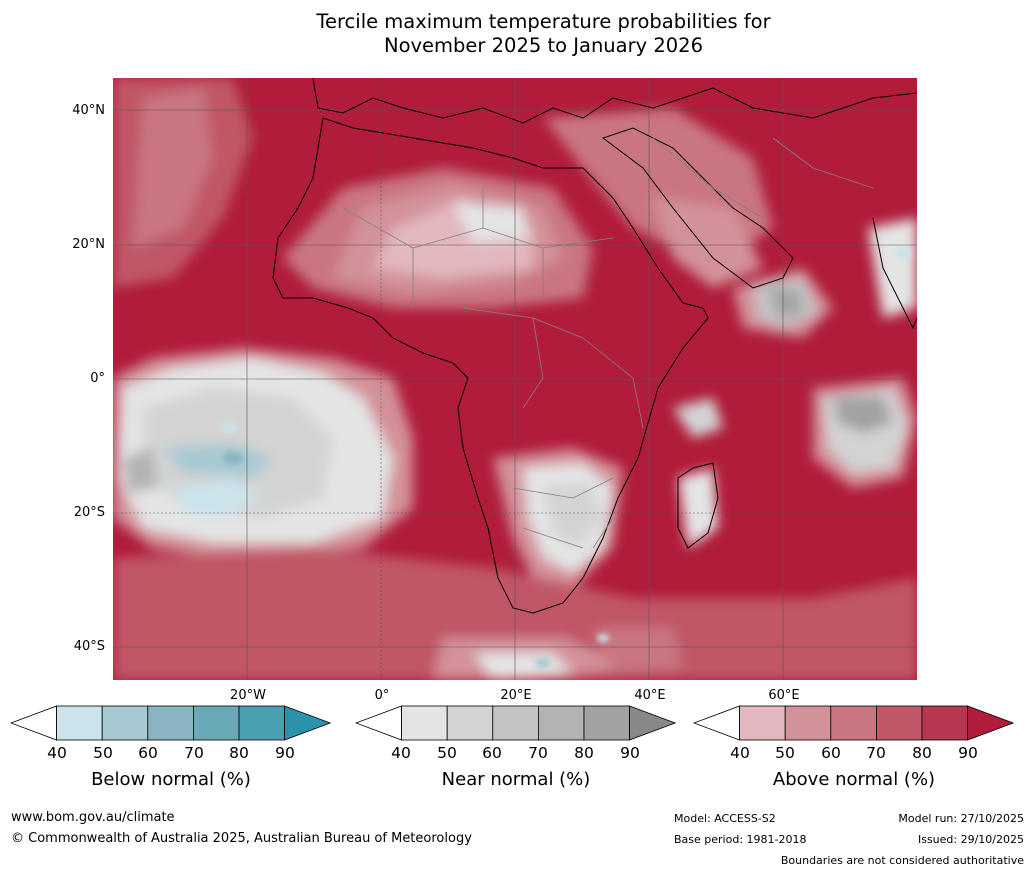  What do you see at coordinates (650, 695) in the screenshot?
I see `lon-label-40e: 40°E` at bounding box center [650, 695].